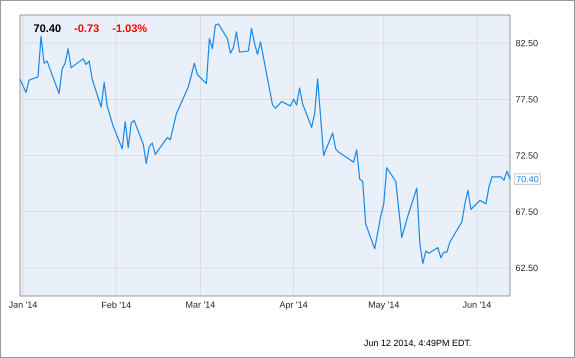 The width and height of the screenshot is (575, 358). Describe the element at coordinates (527, 155) in the screenshot. I see `y-tick-label: 72.50` at that location.